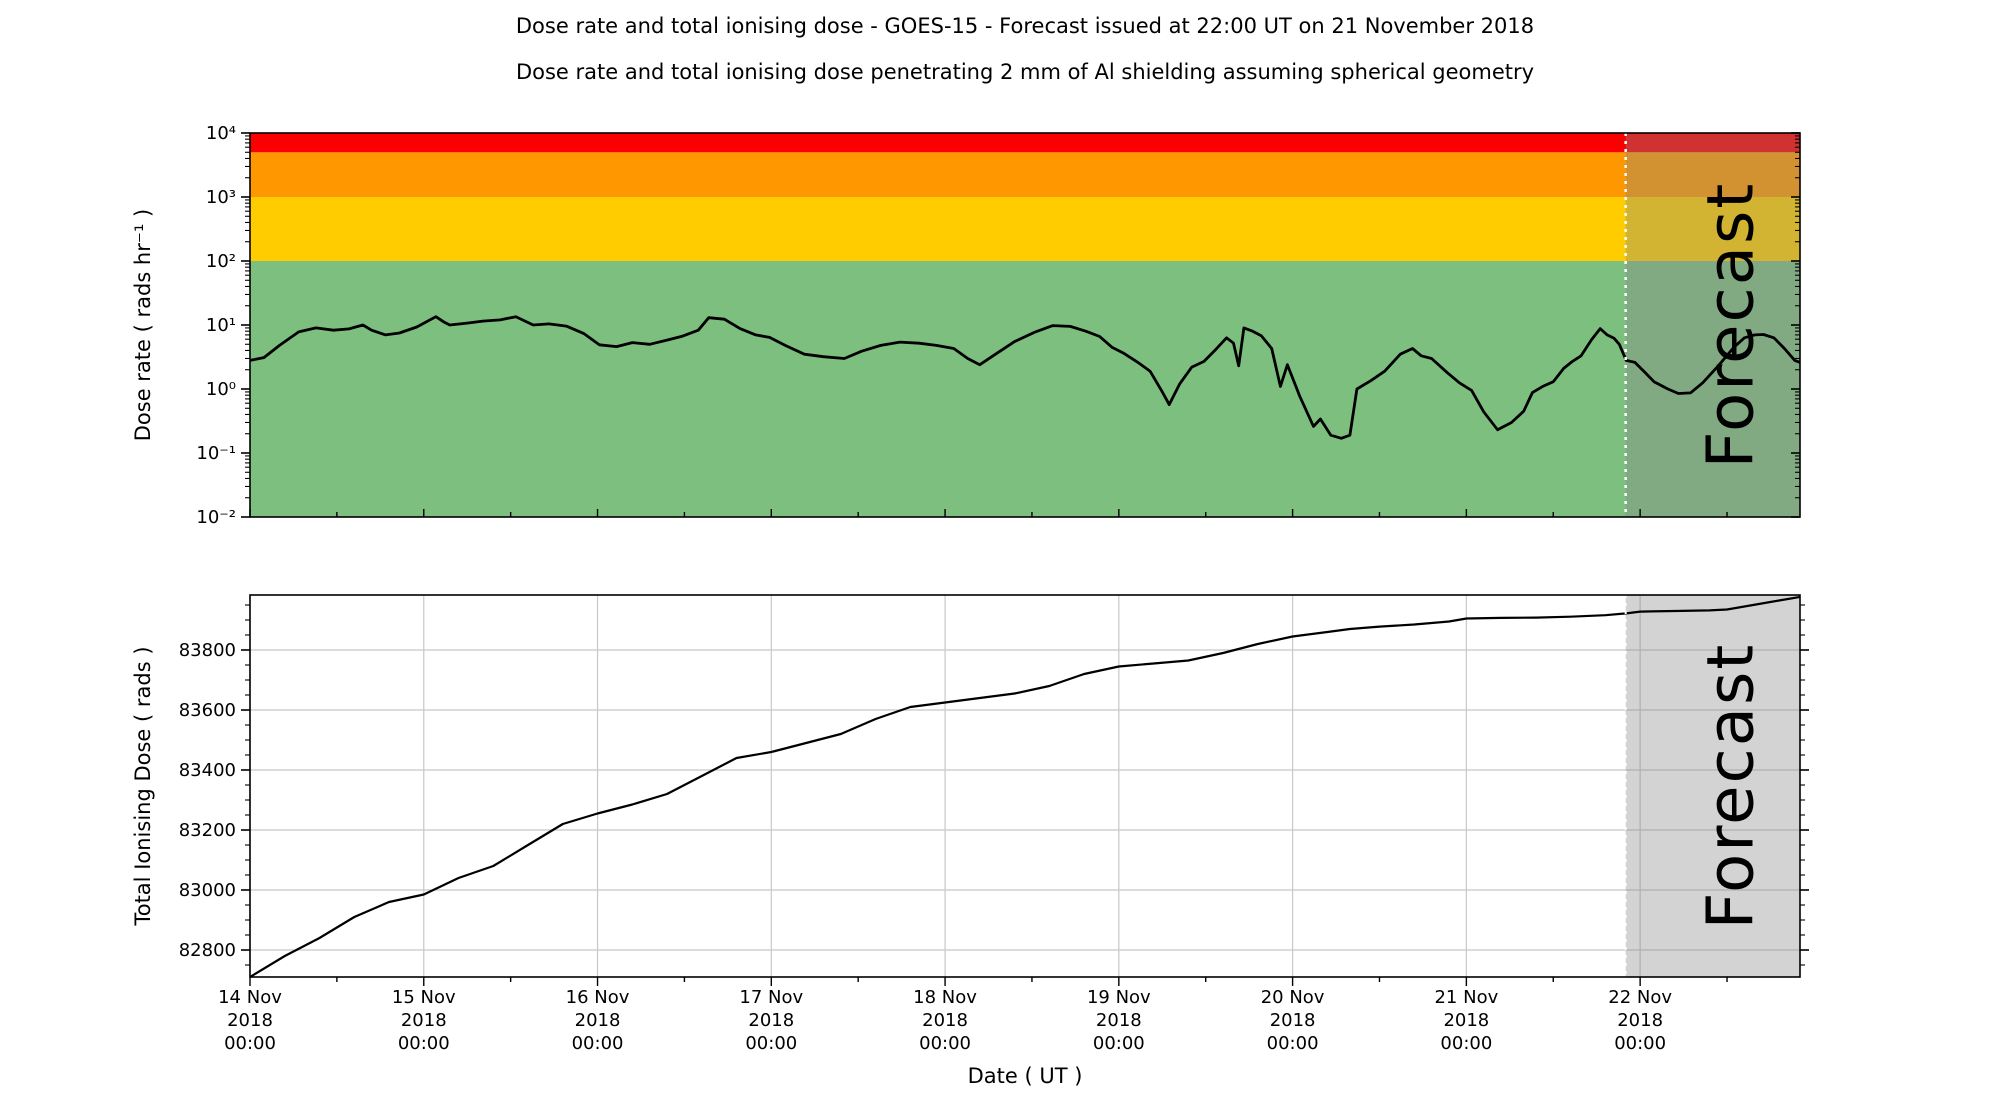  What do you see at coordinates (207, 650) in the screenshot?
I see `y-tick-label: 83800` at bounding box center [207, 650].